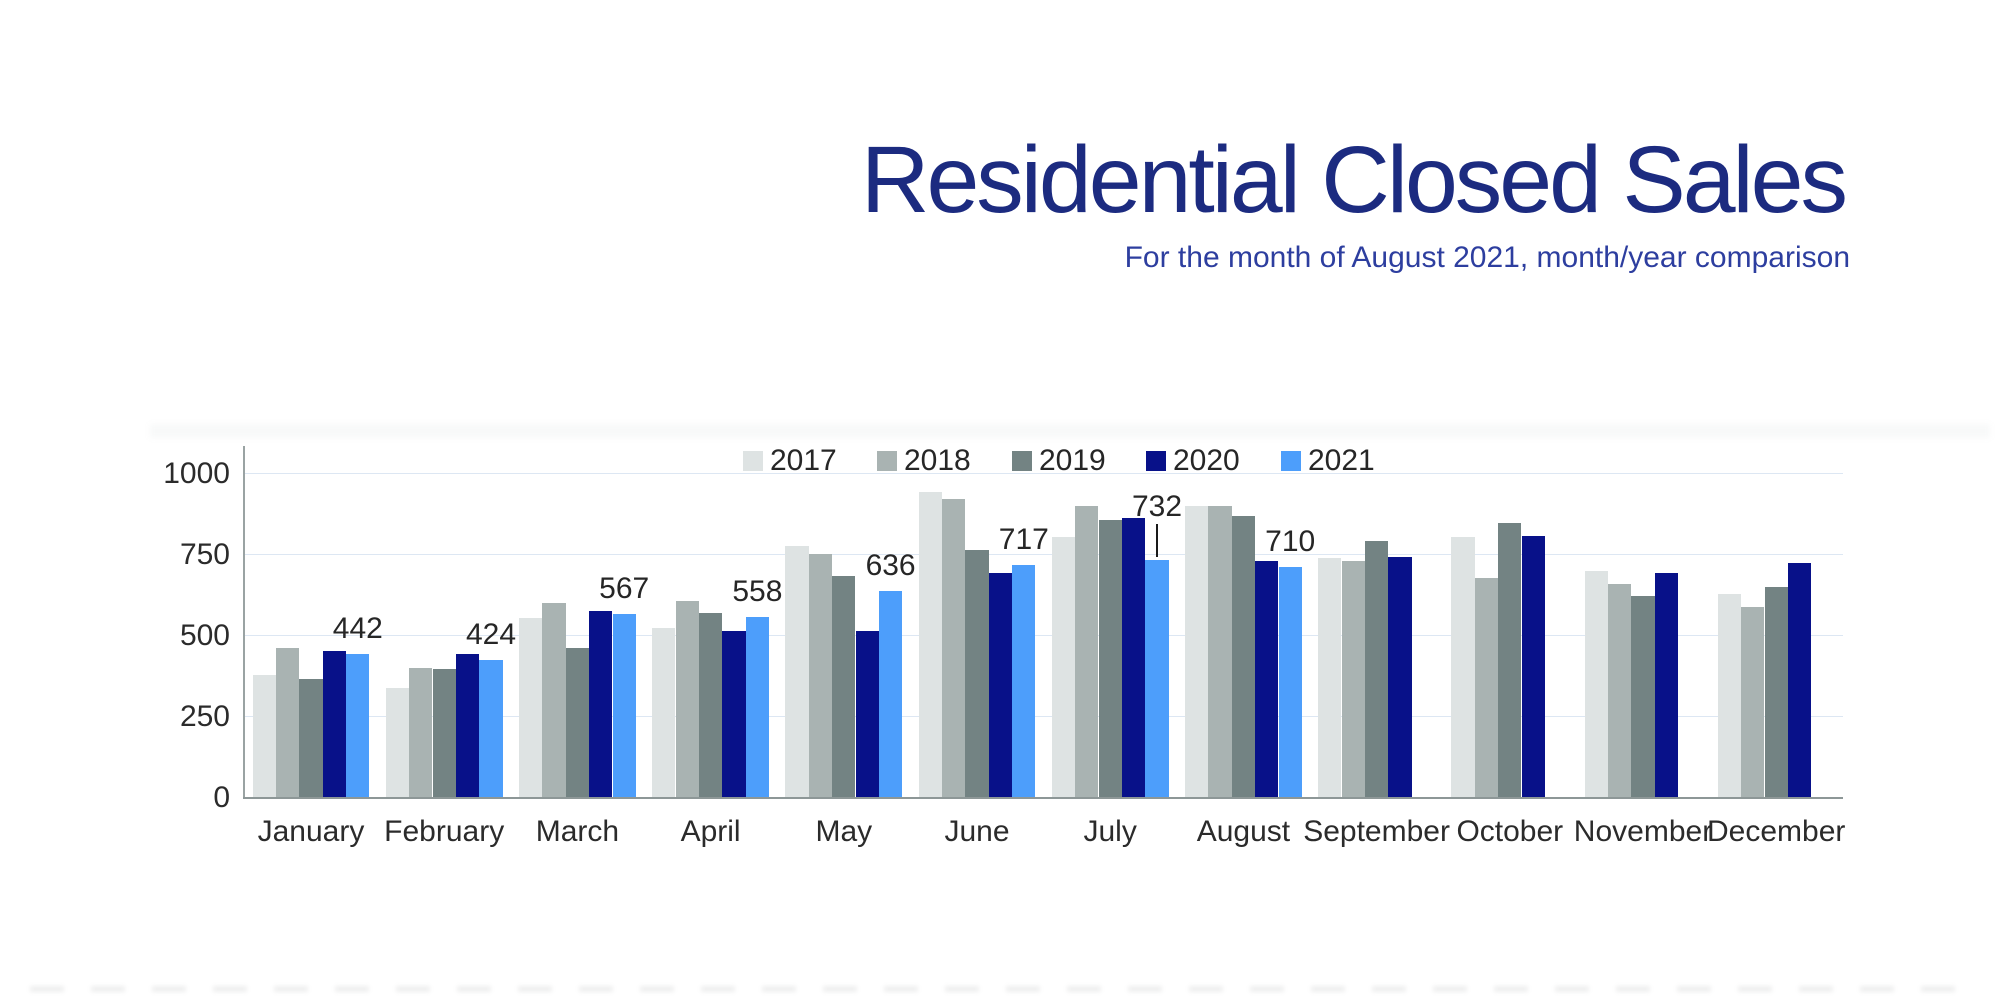 Image resolution: width=2000 pixels, height=1000 pixels. Describe the element at coordinates (1596, 684) in the screenshot. I see `bar-november-2017` at that location.